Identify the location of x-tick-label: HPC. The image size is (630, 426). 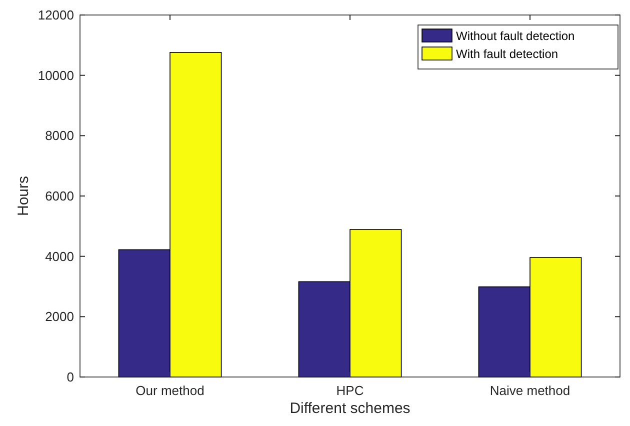
(350, 390).